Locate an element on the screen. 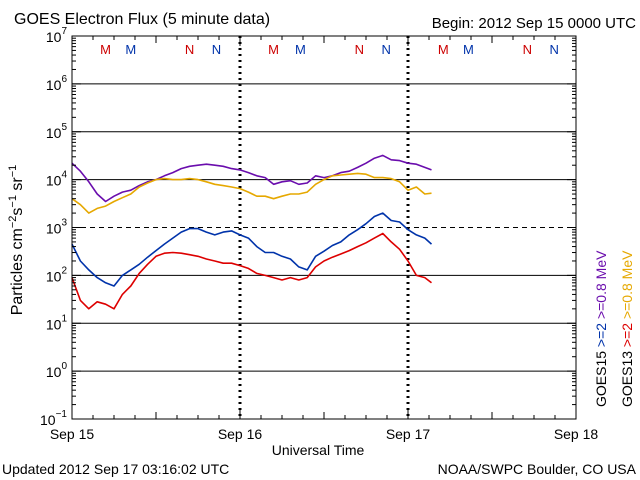 This screenshot has width=640, height=480. x-axis-label: Universal Time is located at coordinates (318, 450).